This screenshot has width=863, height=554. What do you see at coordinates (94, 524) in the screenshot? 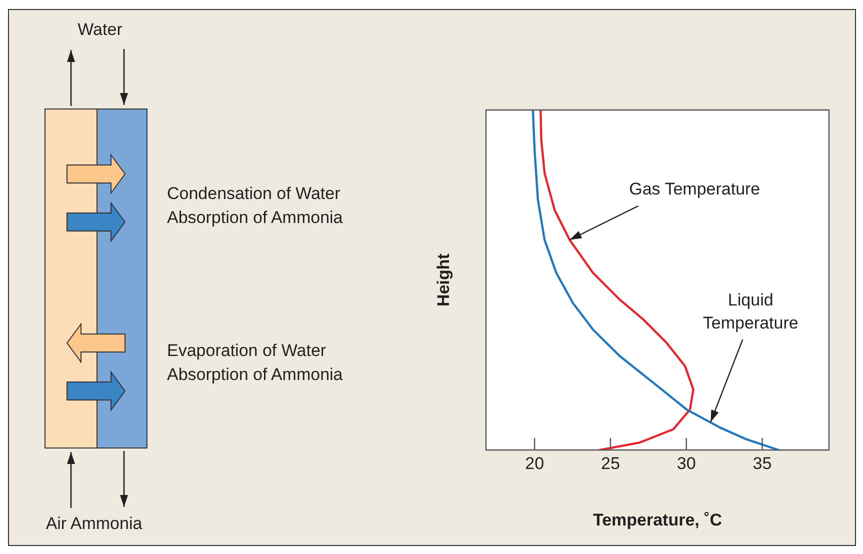
I see `text: Air Ammonia` at bounding box center [94, 524].